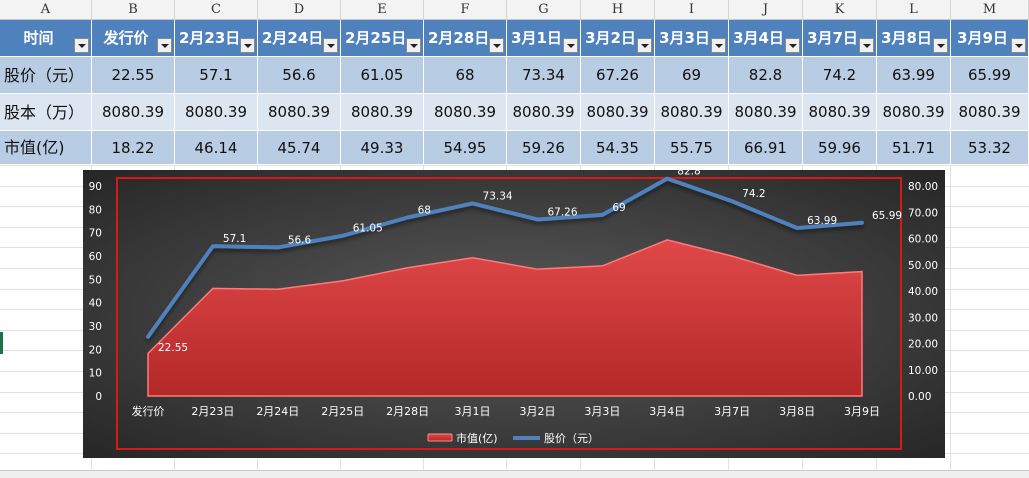 This screenshot has height=478, width=1029. I want to click on value-cell: 55.75, so click(692, 148).